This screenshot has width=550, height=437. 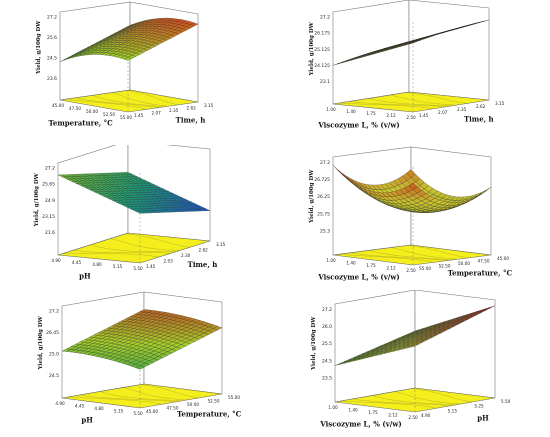 I want to click on x-ticks: 2.50 2.12 1.75 1.40 1.00, so click(x=373, y=412).